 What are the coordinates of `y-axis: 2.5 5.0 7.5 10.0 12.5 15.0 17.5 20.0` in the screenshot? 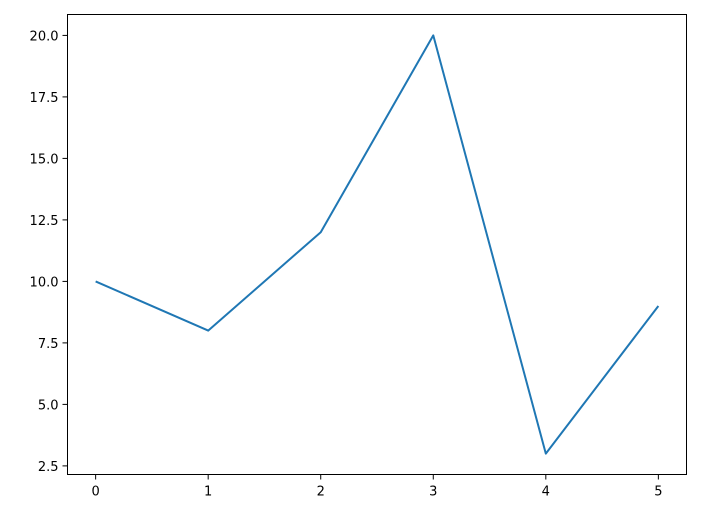 It's located at (49, 252).